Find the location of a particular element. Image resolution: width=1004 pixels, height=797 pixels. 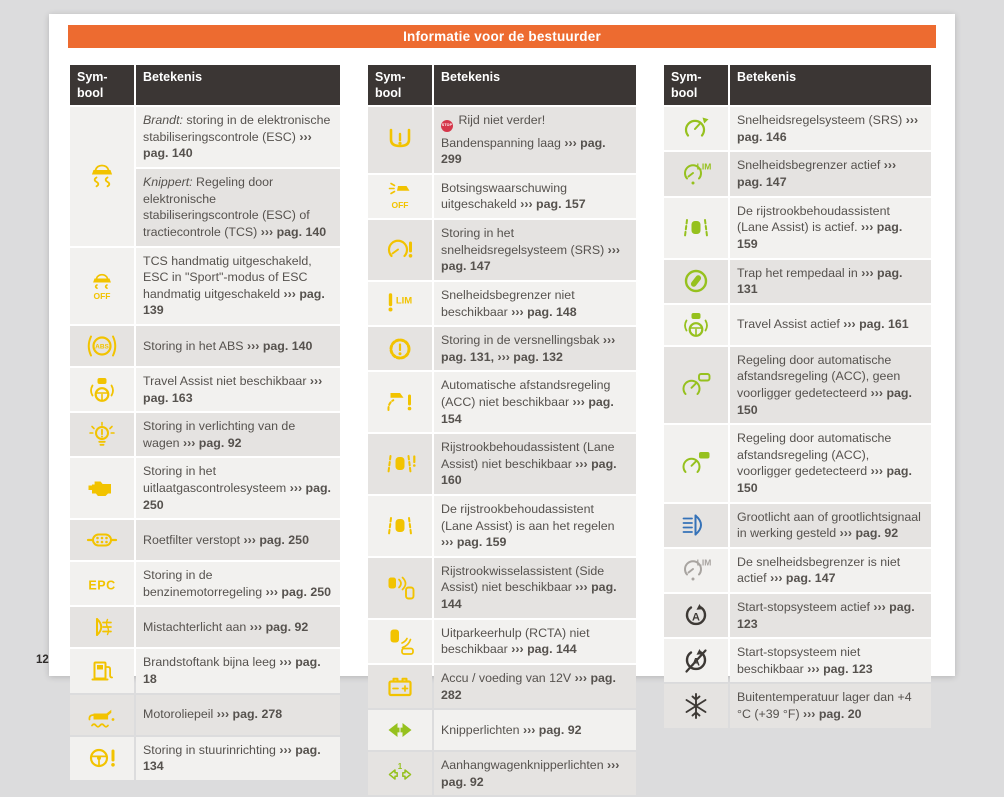

stop-icon: STOP is located at coordinates (447, 125).